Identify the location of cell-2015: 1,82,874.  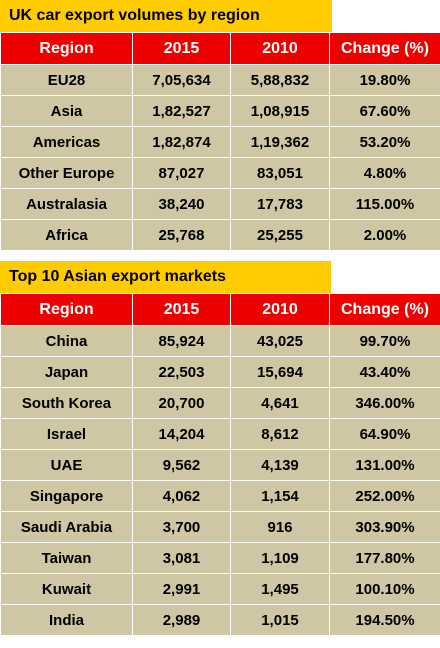
(181, 142).